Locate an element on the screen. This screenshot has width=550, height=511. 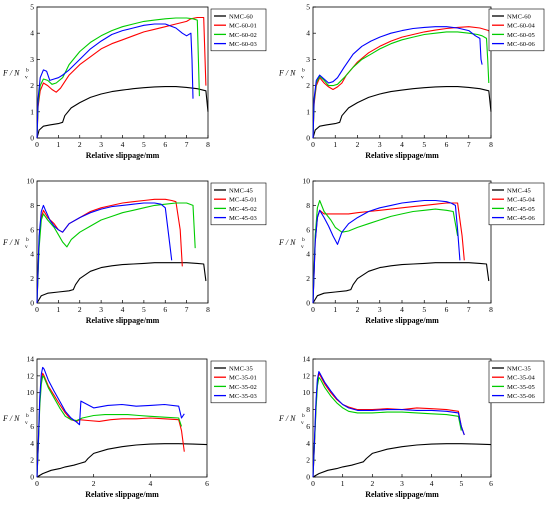
legend: NMC-45 MC-45-04 MC-45-05 MC-45-06 is located at coordinates (516, 204).